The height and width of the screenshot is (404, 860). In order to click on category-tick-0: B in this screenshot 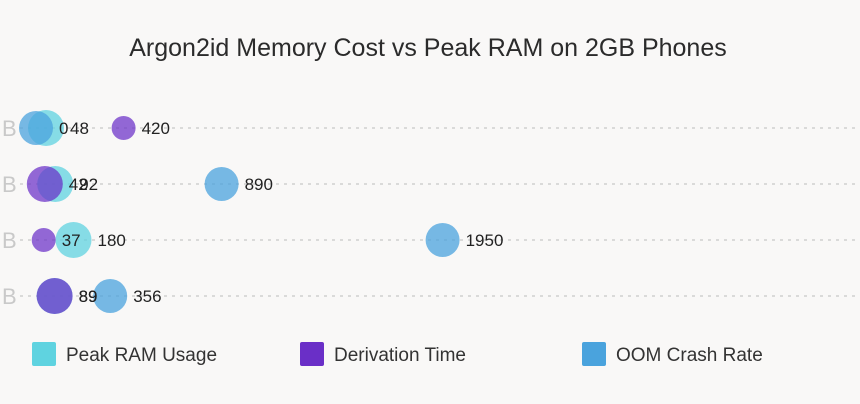, I will do `click(9, 128)`.